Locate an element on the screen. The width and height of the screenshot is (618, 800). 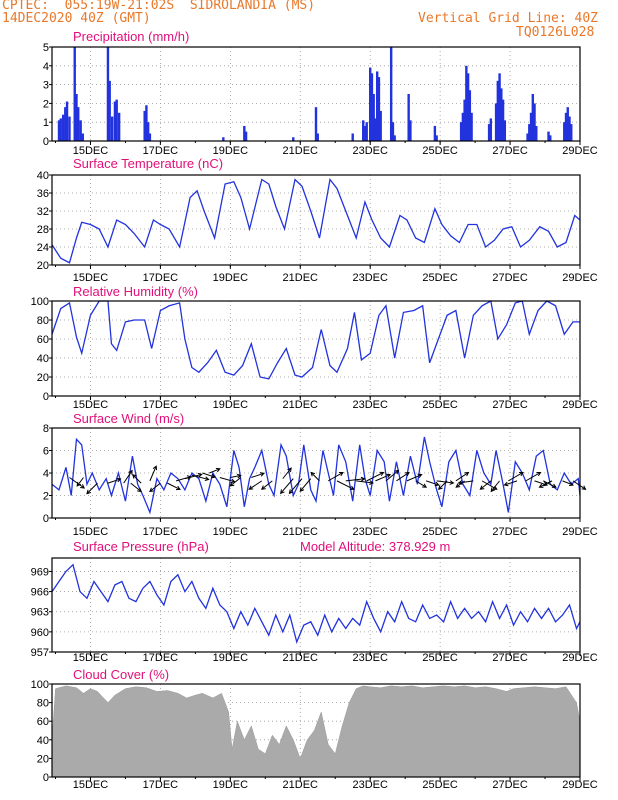
y-tick-label: 100 is located at coordinates (40, 685).